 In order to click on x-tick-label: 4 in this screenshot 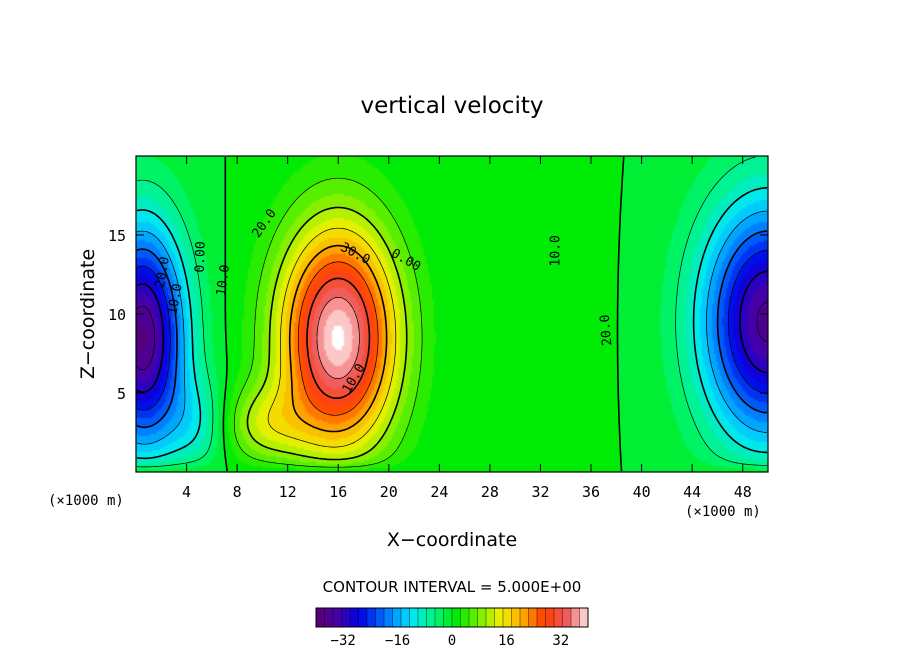, I will do `click(186, 492)`.